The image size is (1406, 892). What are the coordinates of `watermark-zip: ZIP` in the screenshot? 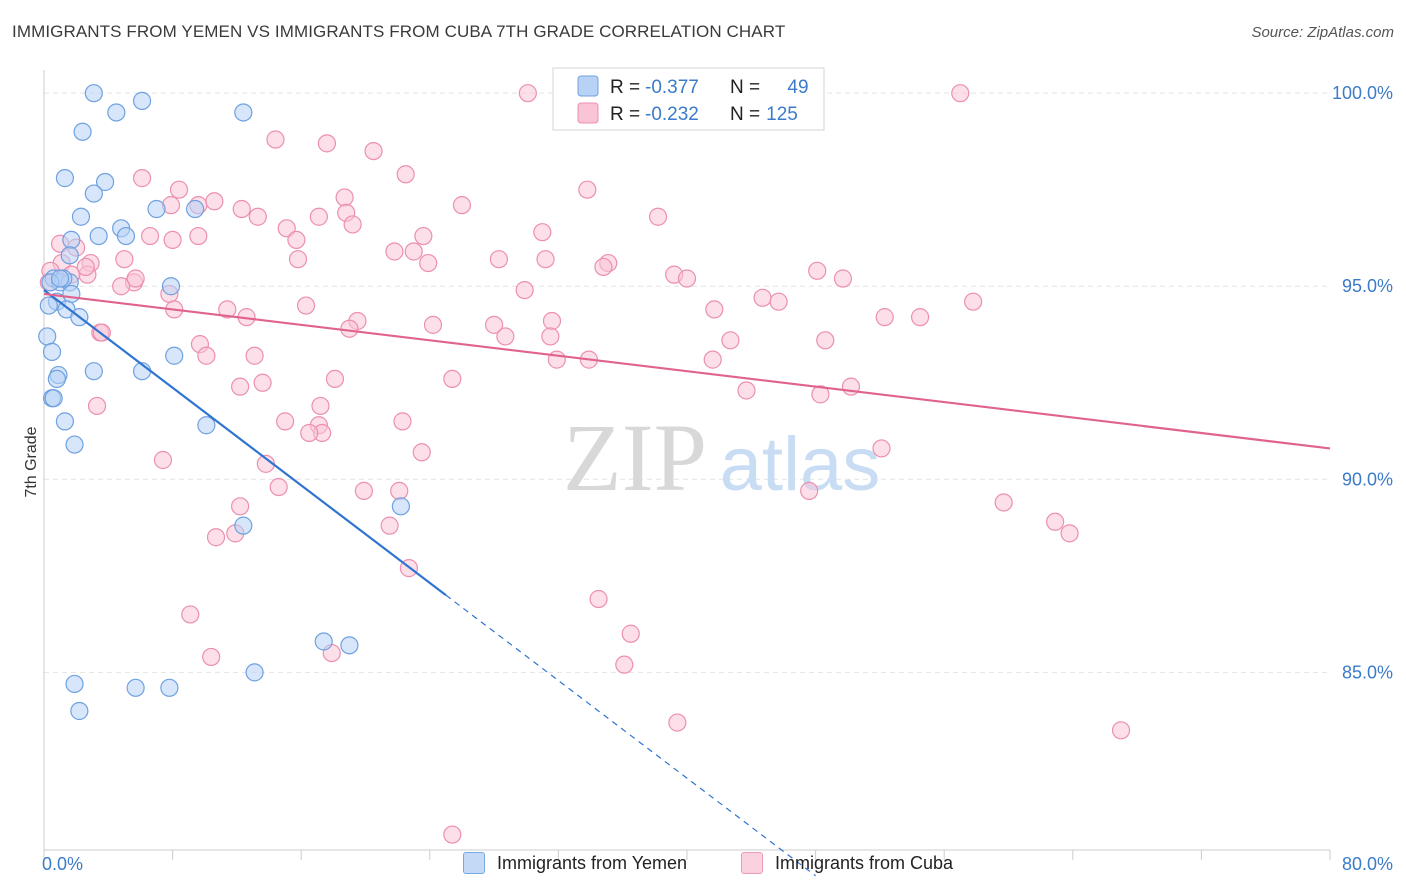 It's located at (635, 457).